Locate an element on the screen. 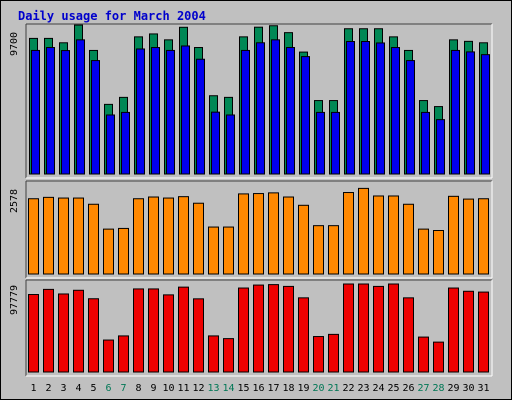 This screenshot has height=400, width=512. x-tick-label-day-31: 31 is located at coordinates (483, 388).